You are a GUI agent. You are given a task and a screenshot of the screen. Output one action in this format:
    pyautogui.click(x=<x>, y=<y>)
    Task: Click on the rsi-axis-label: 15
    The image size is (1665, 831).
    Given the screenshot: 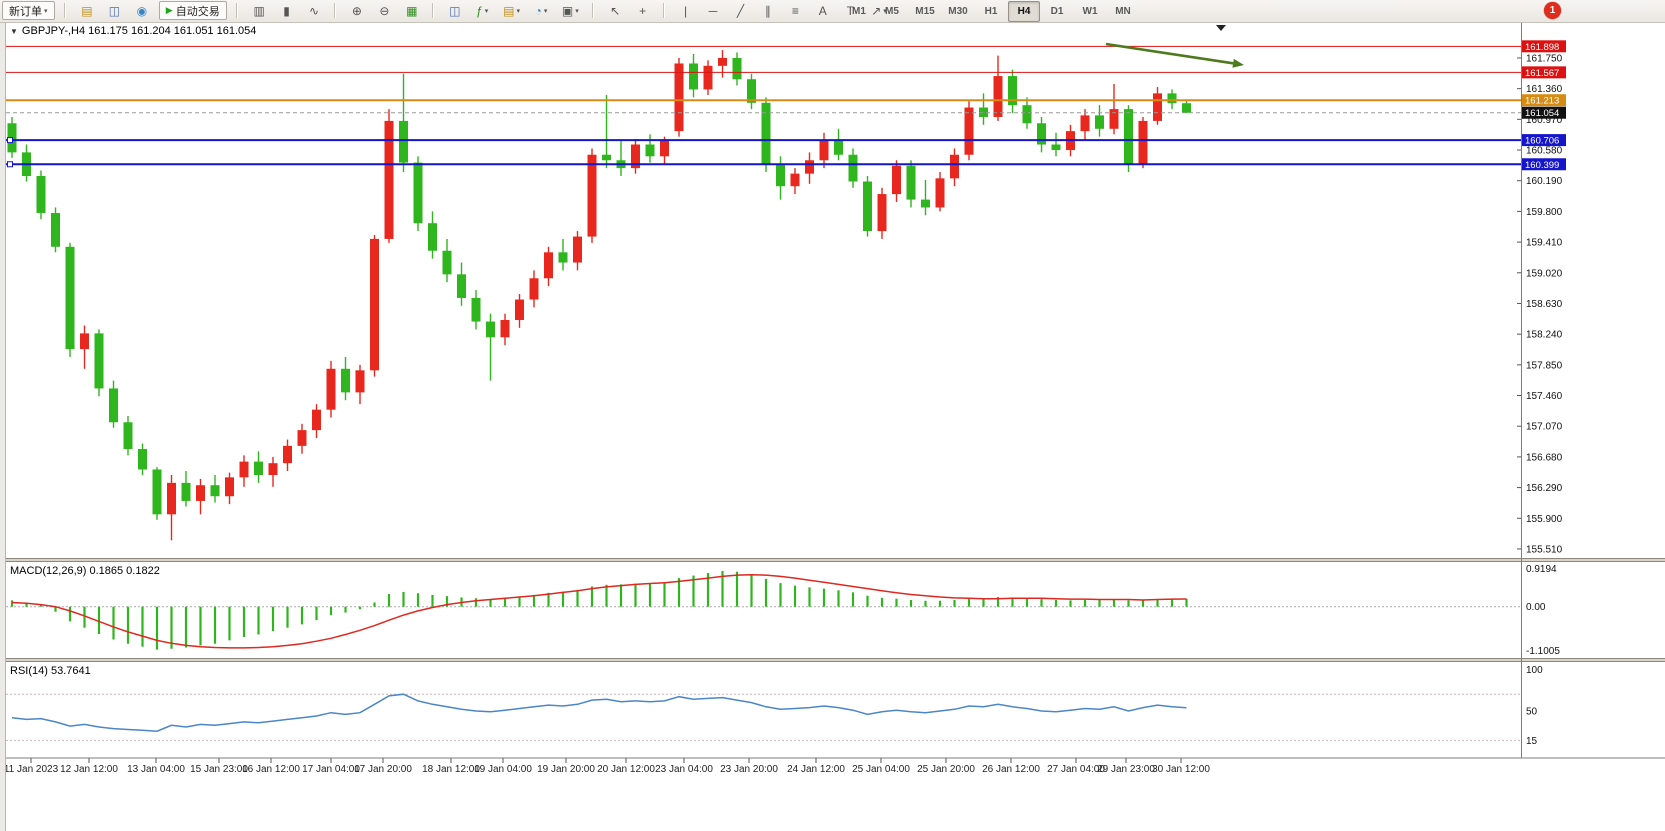 What is the action you would take?
    pyautogui.click(x=1532, y=741)
    